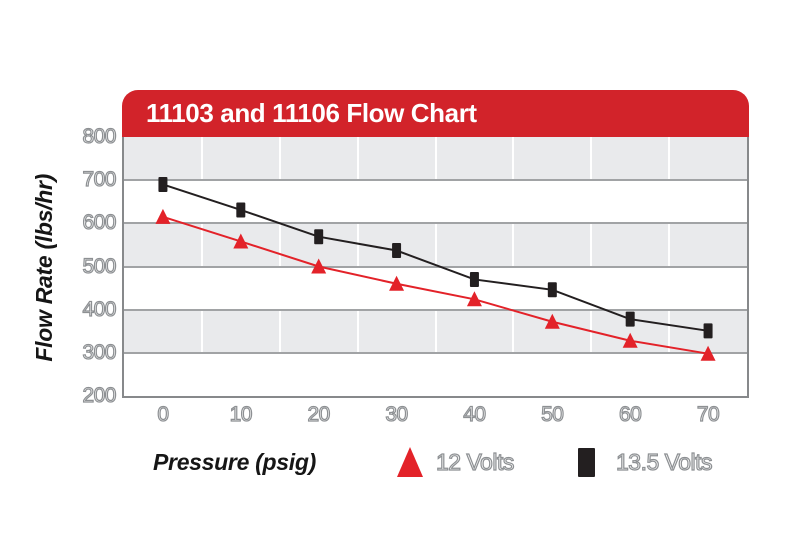  What do you see at coordinates (241, 414) in the screenshot?
I see `x-tick-label: 10` at bounding box center [241, 414].